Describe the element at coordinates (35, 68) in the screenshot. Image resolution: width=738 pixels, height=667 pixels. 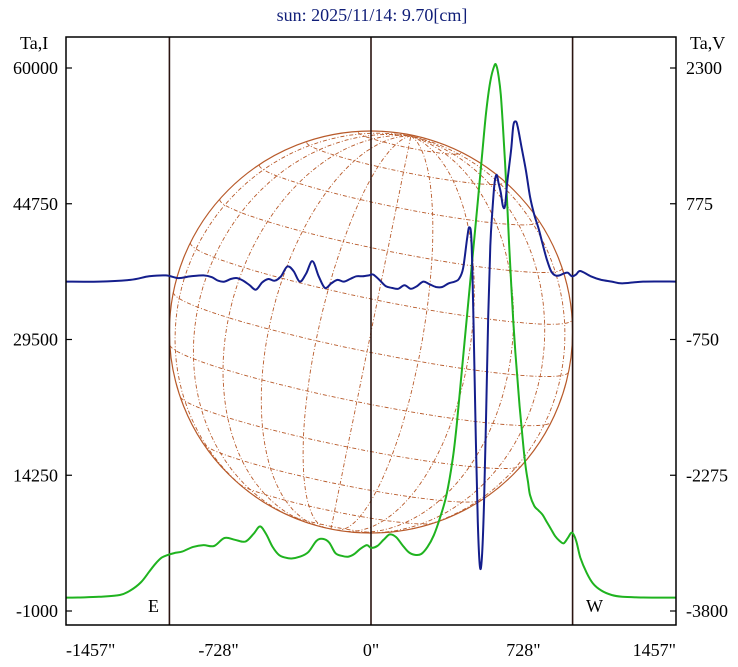
I see `y-left-tick-label: 60000` at that location.